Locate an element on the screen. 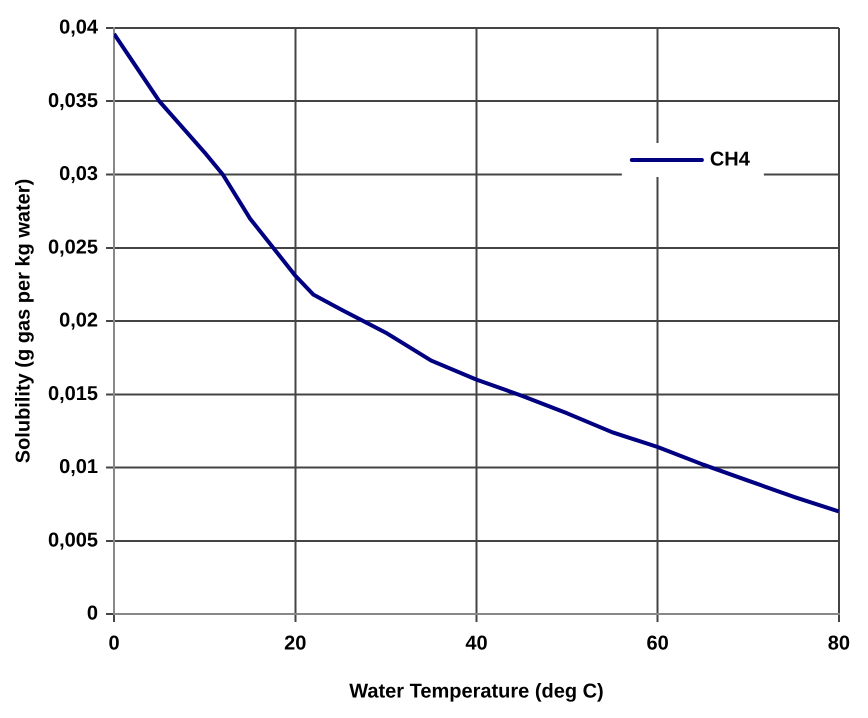  y-tick-label: 0,025 is located at coordinates (73, 247).